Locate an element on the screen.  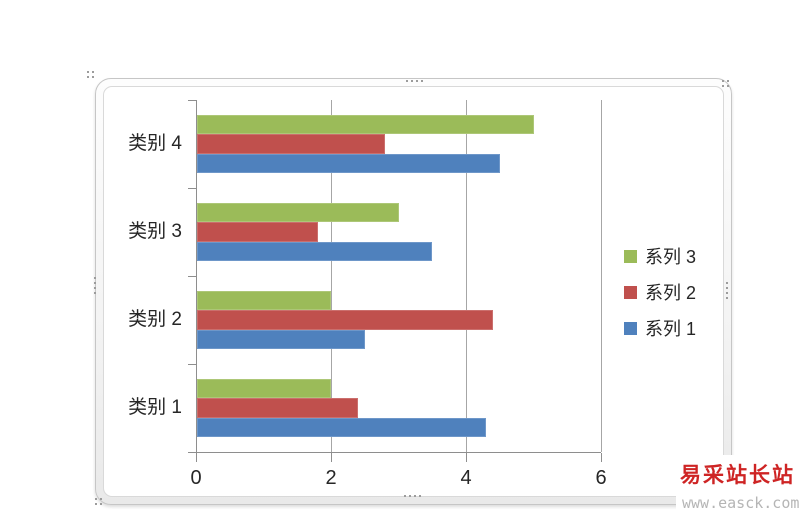
resize-handle-bottom-icon is located at coordinates (412, 496).